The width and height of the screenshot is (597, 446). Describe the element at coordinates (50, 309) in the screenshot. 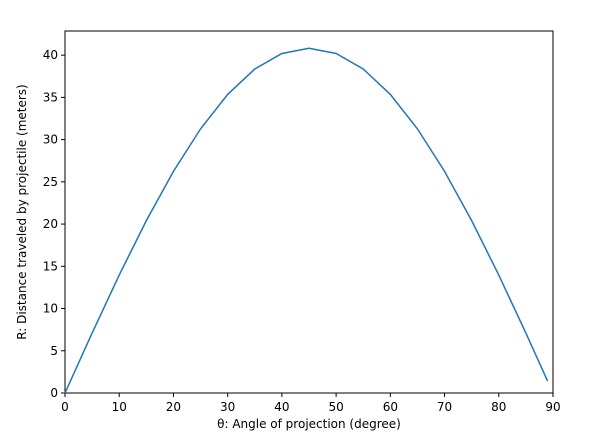

I see `y-tick-label: 10` at that location.